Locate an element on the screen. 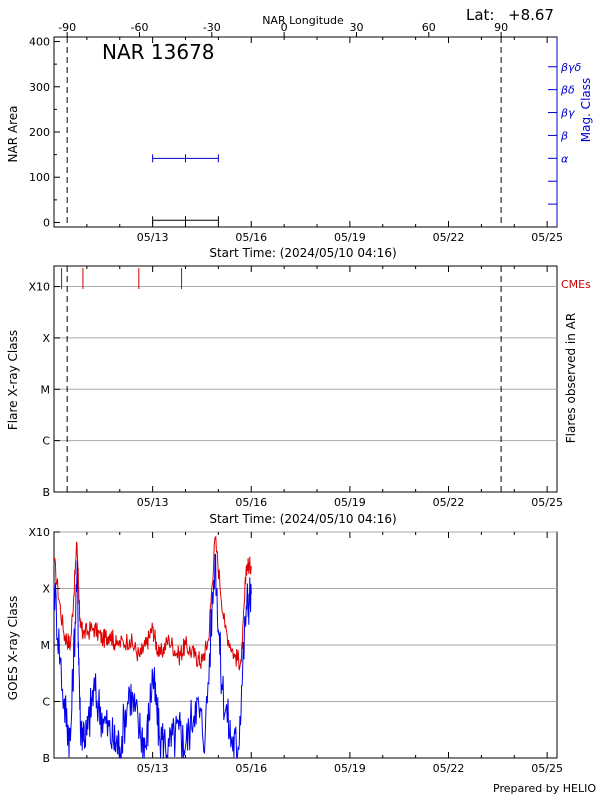 The image size is (600, 800). lon-tick-label: 0 is located at coordinates (284, 27).